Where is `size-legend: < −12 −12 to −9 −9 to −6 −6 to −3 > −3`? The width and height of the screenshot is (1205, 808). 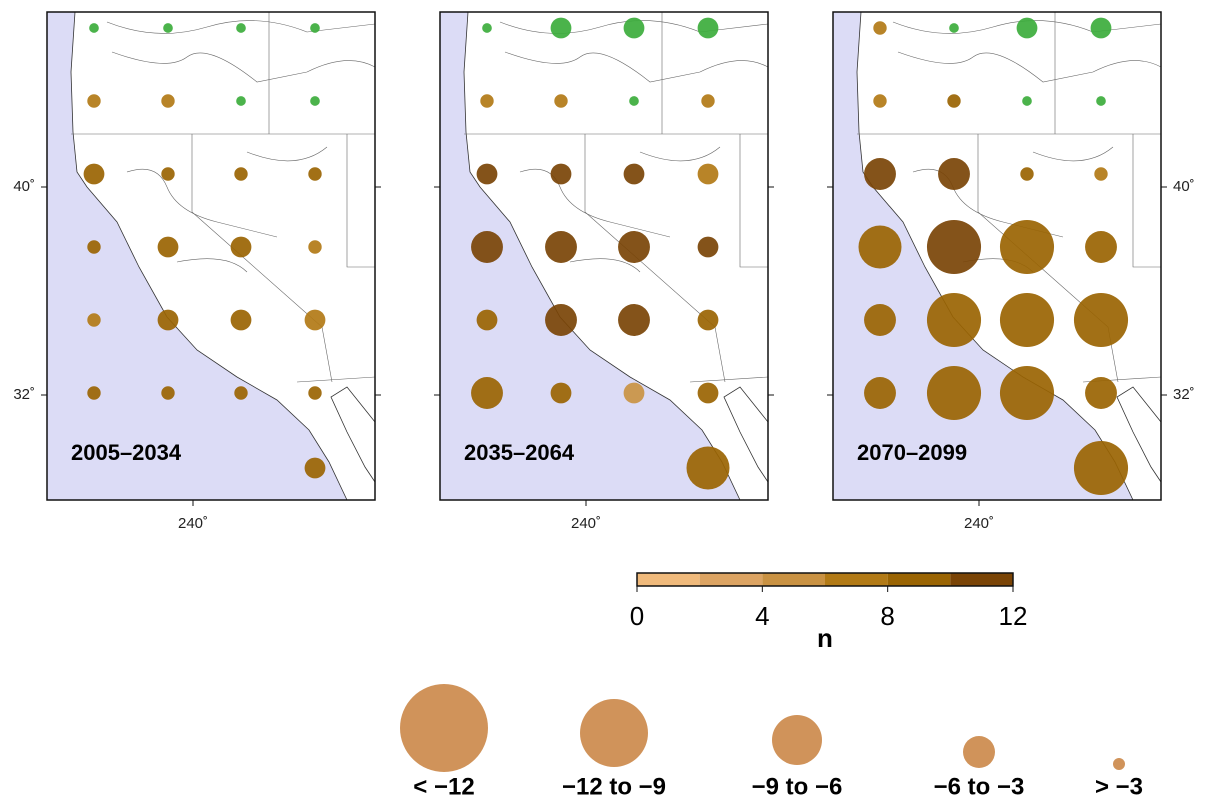 size-legend: < −12 −12 to −9 −9 to −6 −6 to −3 > −3 is located at coordinates (771, 742).